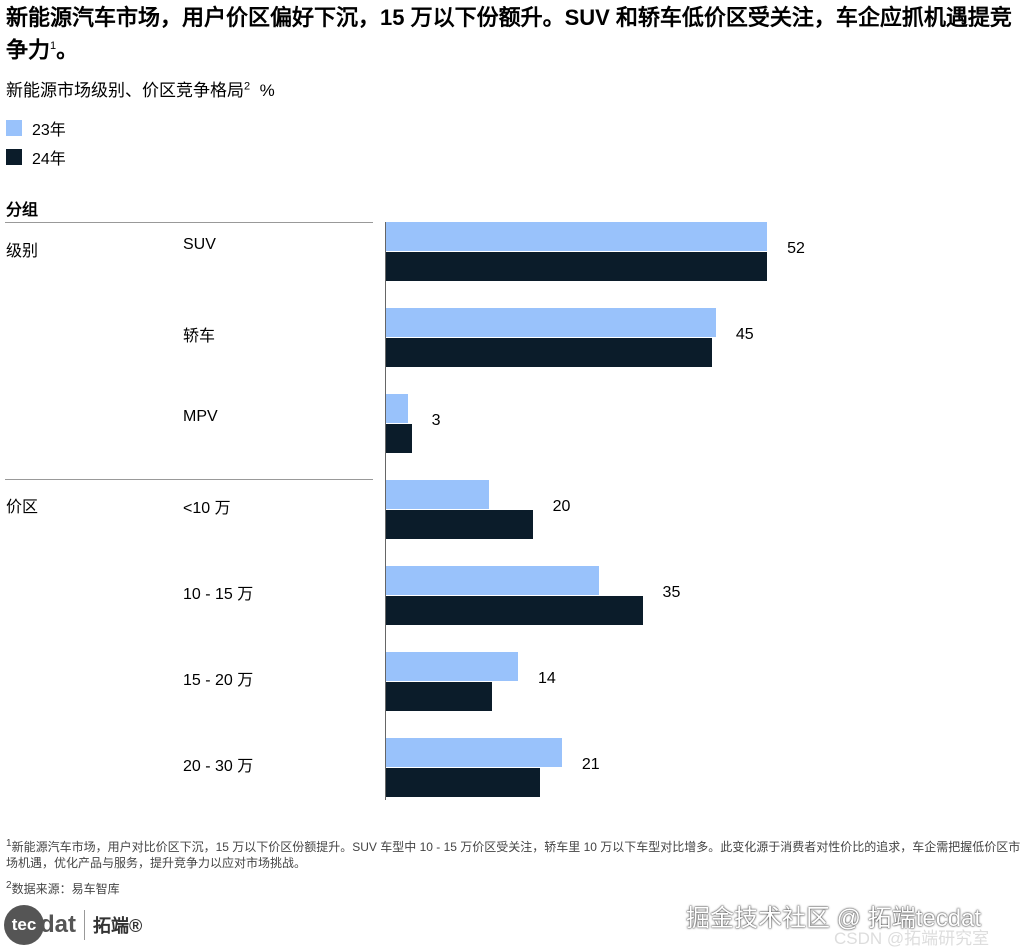 The image size is (1024, 951). Describe the element at coordinates (218, 680) in the screenshot. I see `category-label: 15 - 20 万` at that location.